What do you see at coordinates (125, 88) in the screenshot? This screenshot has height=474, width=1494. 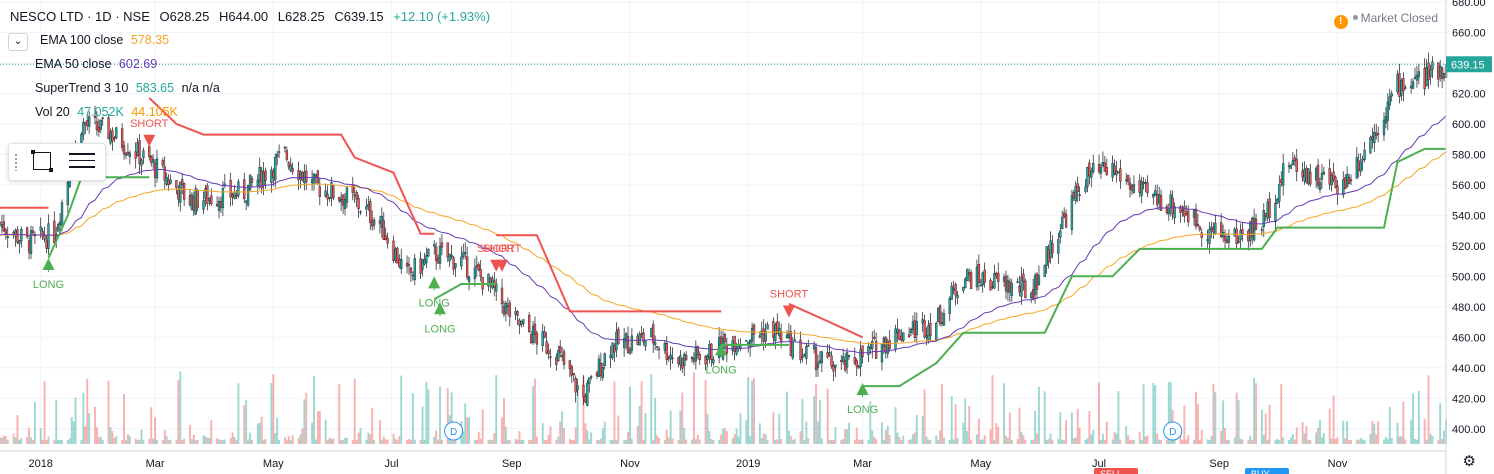 I see `legend-supertrend: SuperTrend 3 10 583.65 n/a n/a` at bounding box center [125, 88].